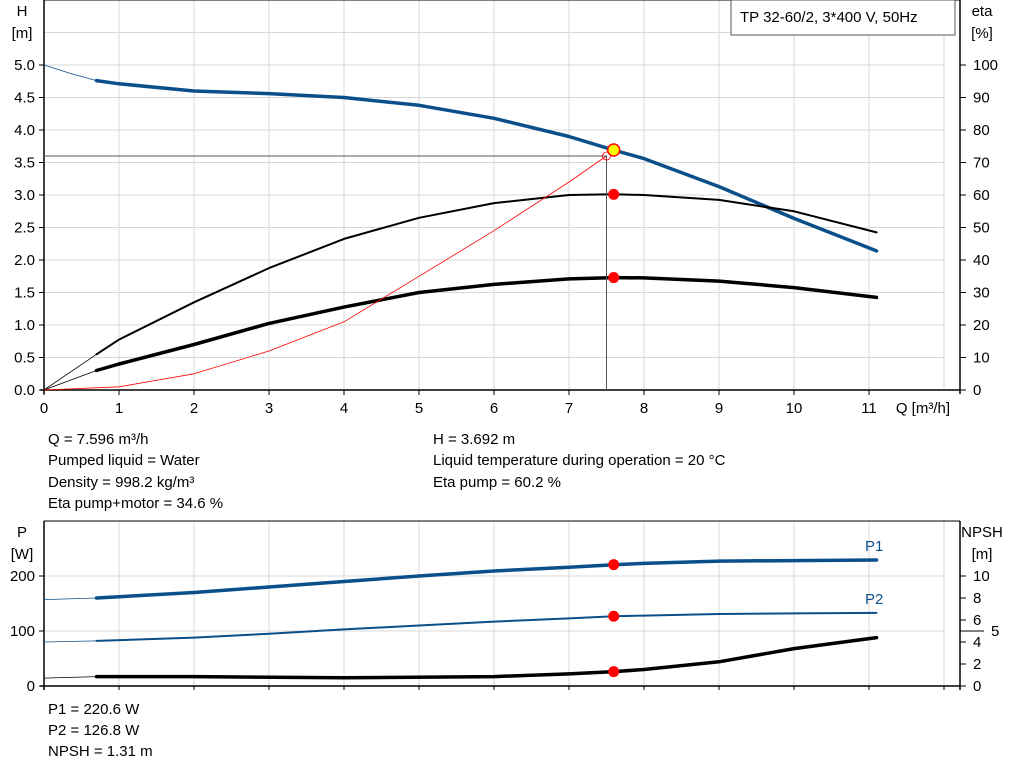 This screenshot has height=781, width=1024. What do you see at coordinates (22, 11) in the screenshot?
I see `y-axis-label: H` at bounding box center [22, 11].